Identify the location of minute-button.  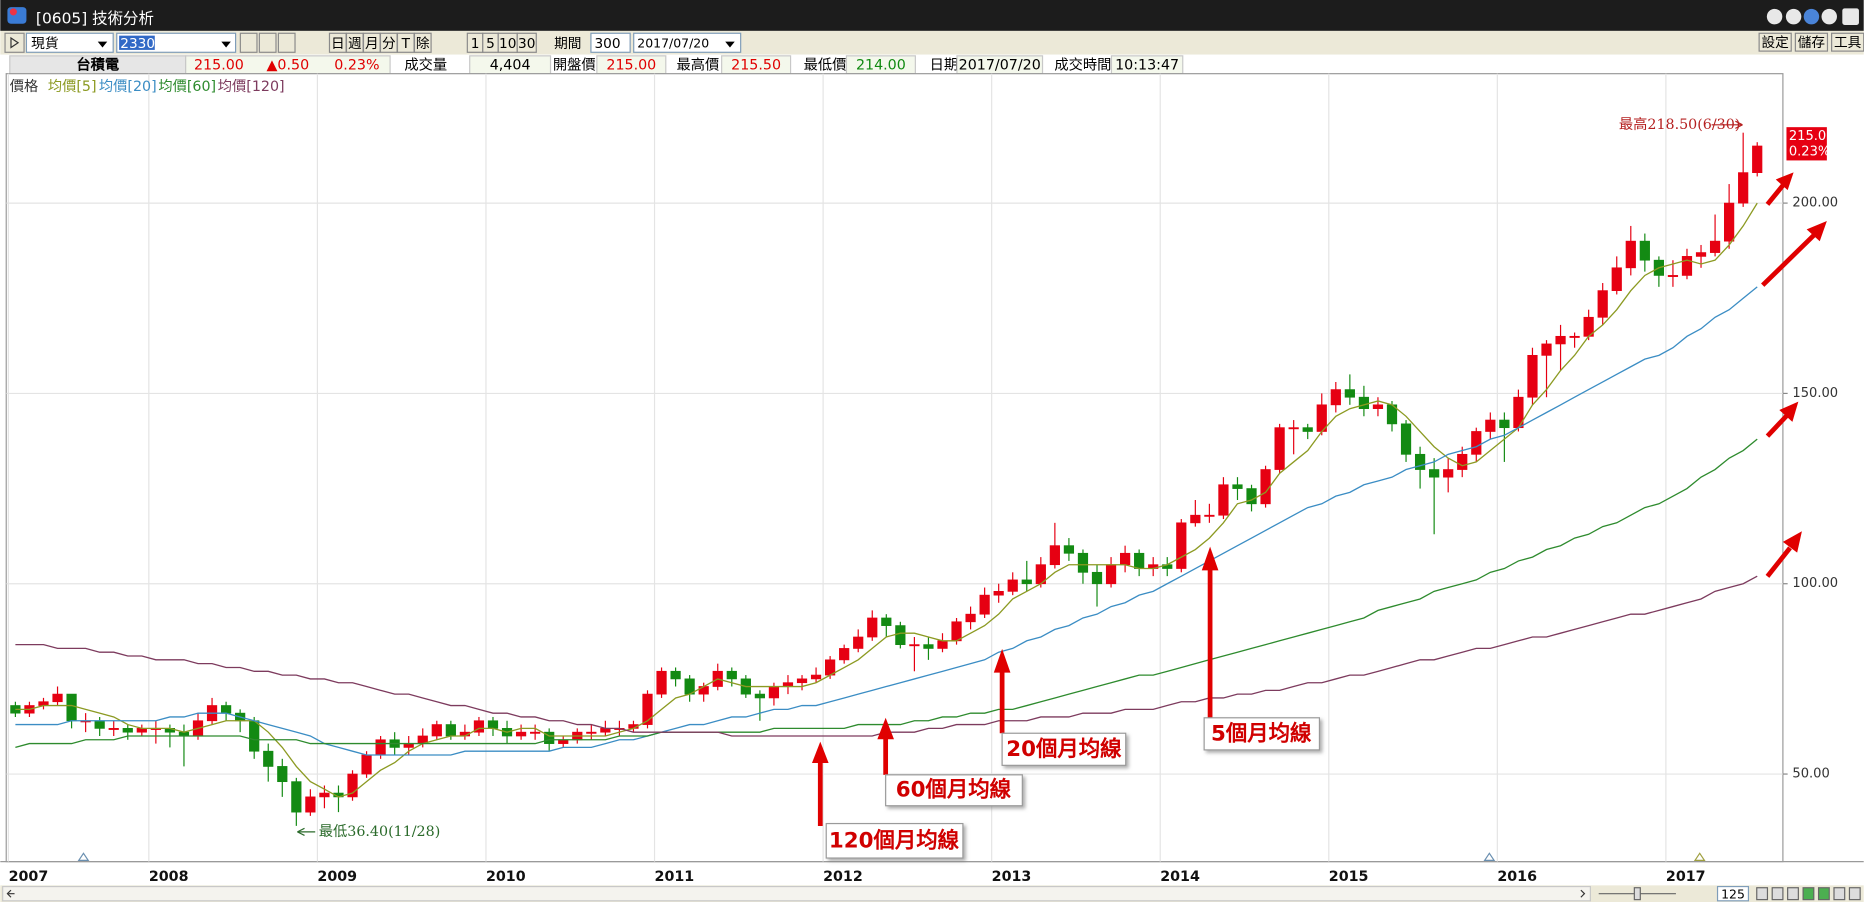
(526, 42).